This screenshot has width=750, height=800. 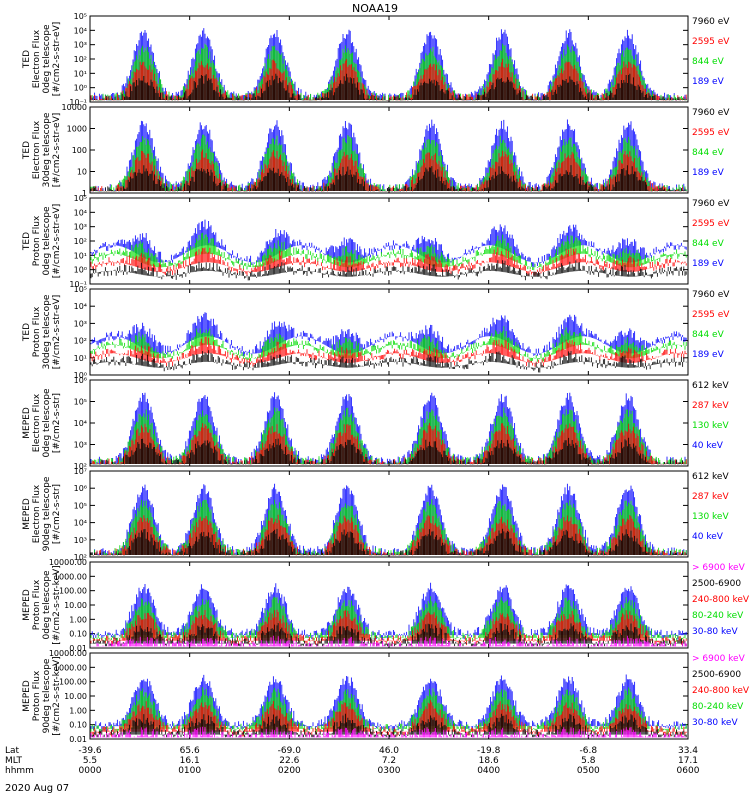 What do you see at coordinates (78, 648) in the screenshot?
I see `y-tick-label: 0.01` at bounding box center [78, 648].